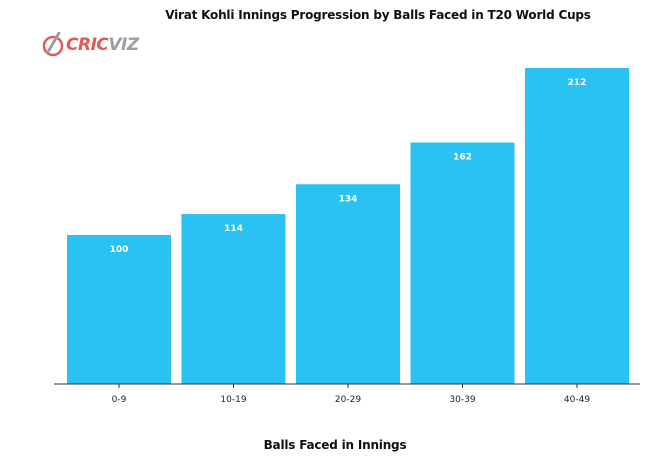 This screenshot has width=656, height=476. I want to click on logo-wordmark: CRICVIZ, so click(102, 45).